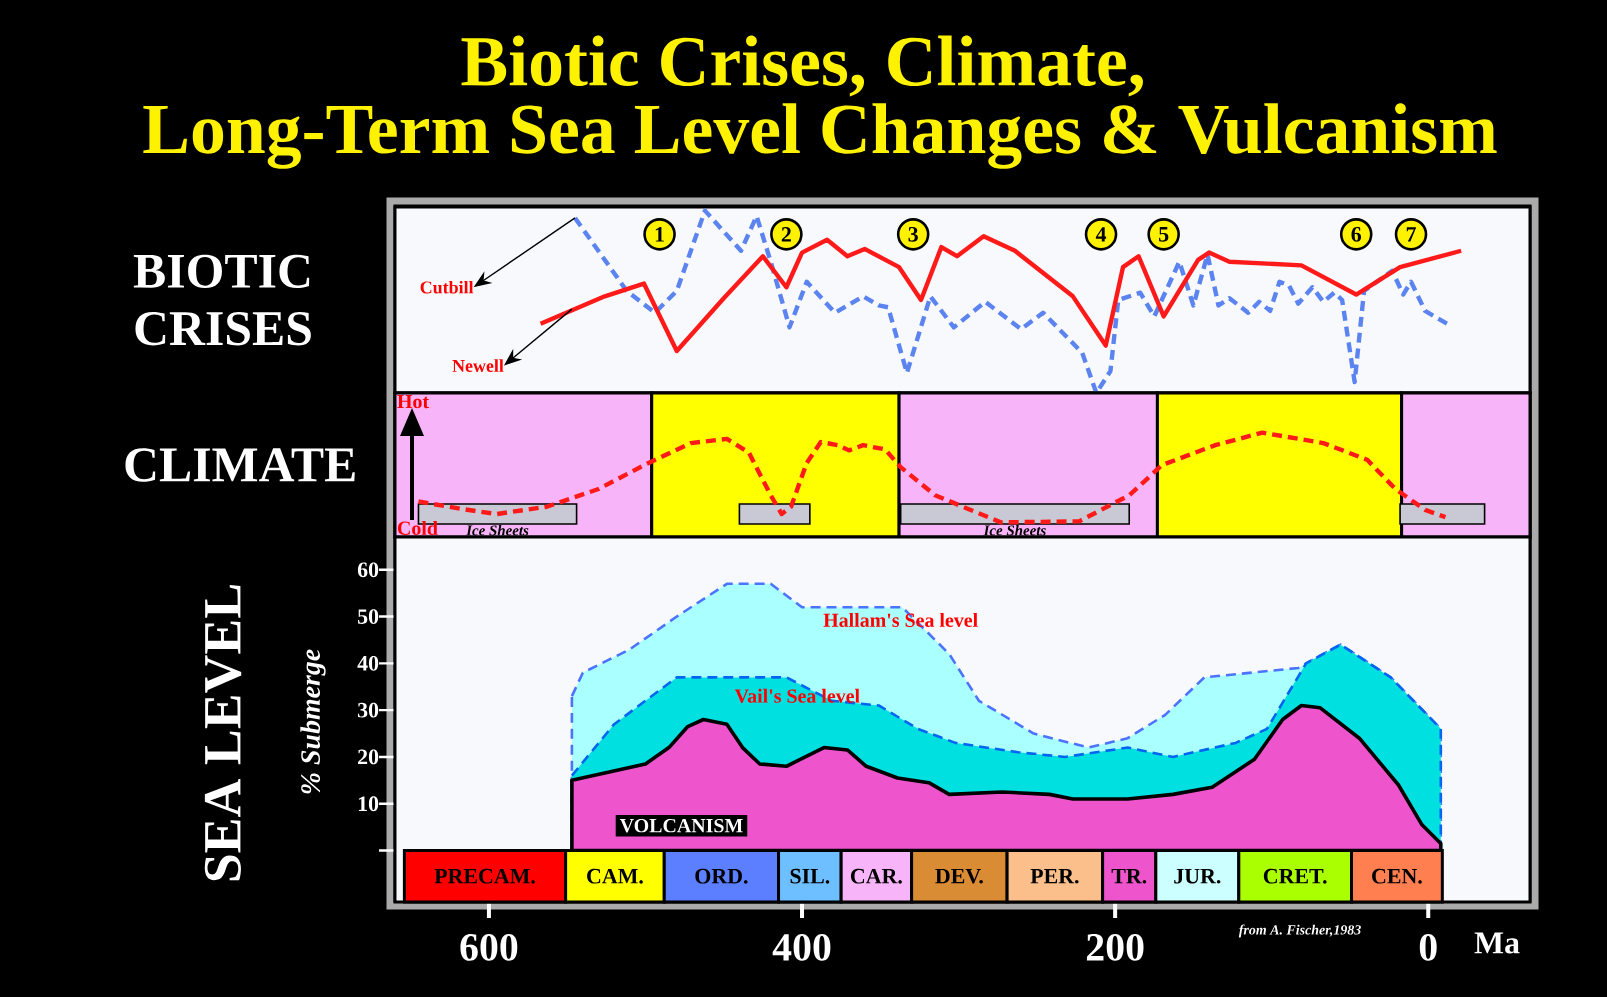  What do you see at coordinates (223, 733) in the screenshot?
I see `text: SEA LEVEL` at bounding box center [223, 733].